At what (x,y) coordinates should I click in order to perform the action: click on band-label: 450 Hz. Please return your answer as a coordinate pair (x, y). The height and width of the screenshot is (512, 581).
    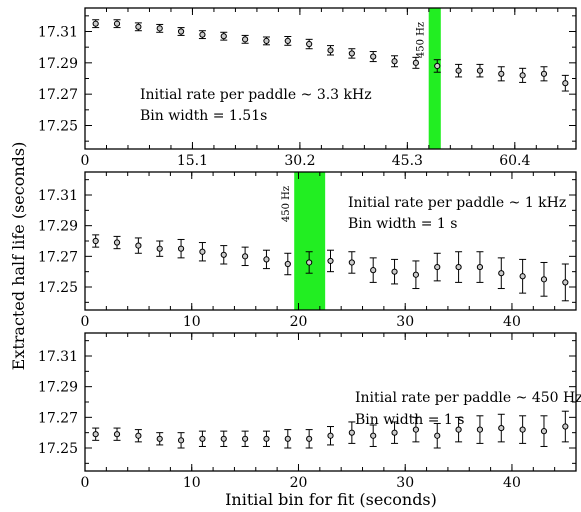
    Looking at the image, I should click on (421, 40).